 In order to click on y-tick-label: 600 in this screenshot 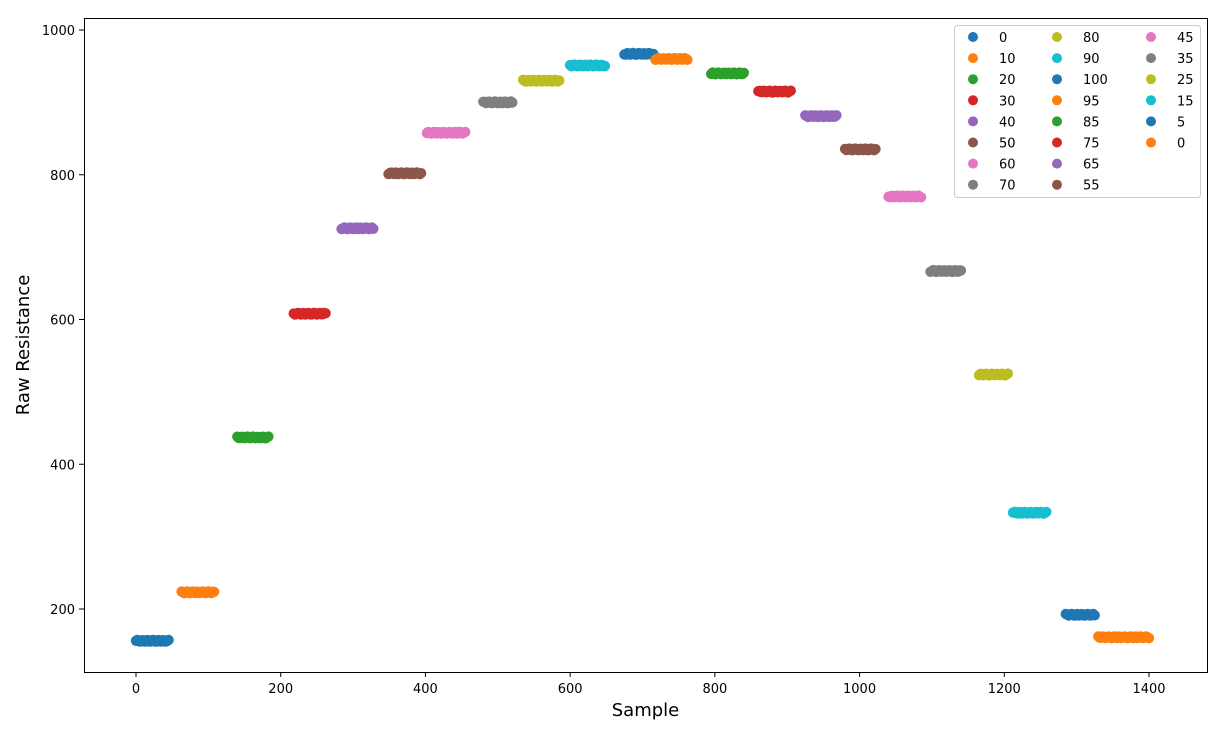, I will do `click(62, 321)`.